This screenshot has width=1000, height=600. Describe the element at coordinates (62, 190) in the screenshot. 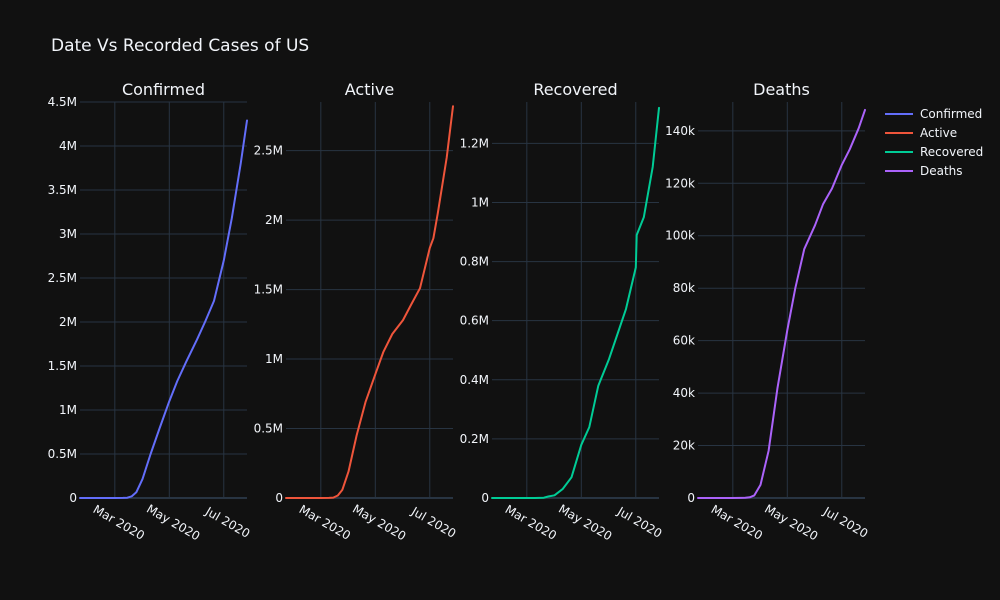

I see `y-tick-label: 3.5M` at that location.